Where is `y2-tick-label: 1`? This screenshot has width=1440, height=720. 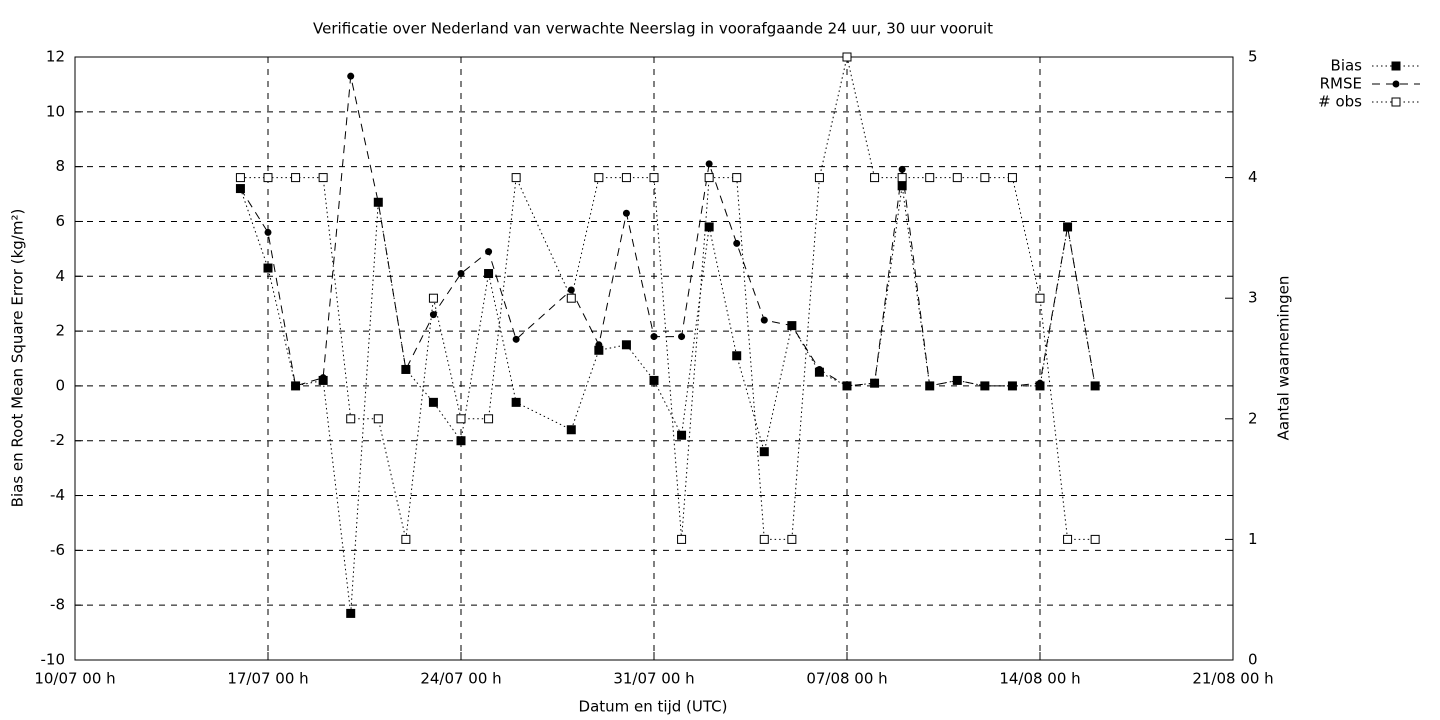 y2-tick-label: 1 is located at coordinates (1253, 539).